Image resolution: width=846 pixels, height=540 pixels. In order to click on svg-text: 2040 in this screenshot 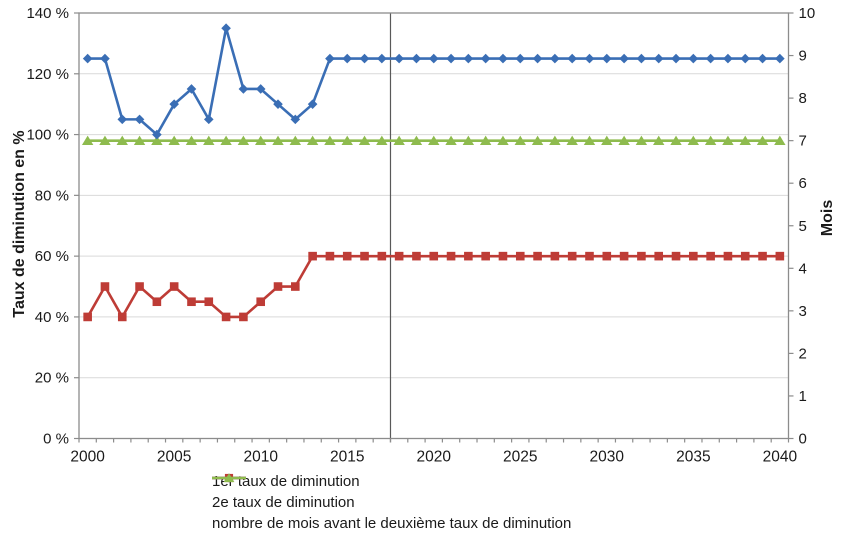, I will do `click(780, 457)`.